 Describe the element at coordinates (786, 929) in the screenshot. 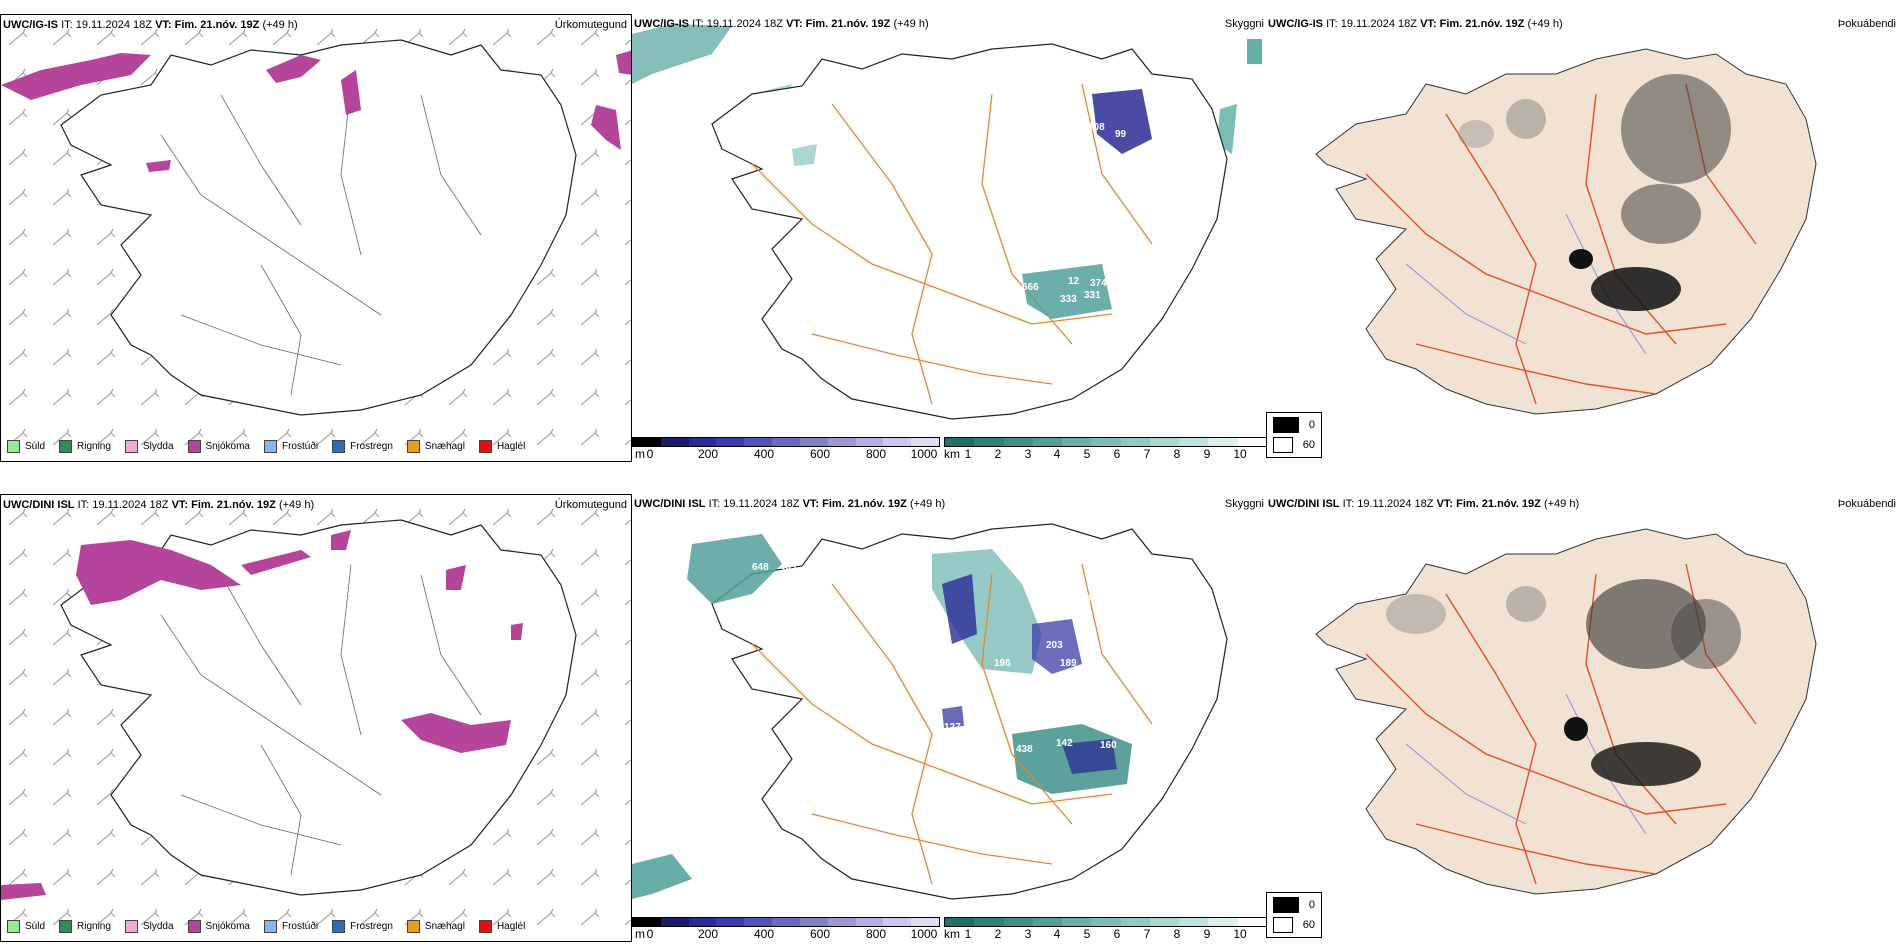

I see `ceiling-colorbar-2: m 0 200 400 600 800 1000` at that location.